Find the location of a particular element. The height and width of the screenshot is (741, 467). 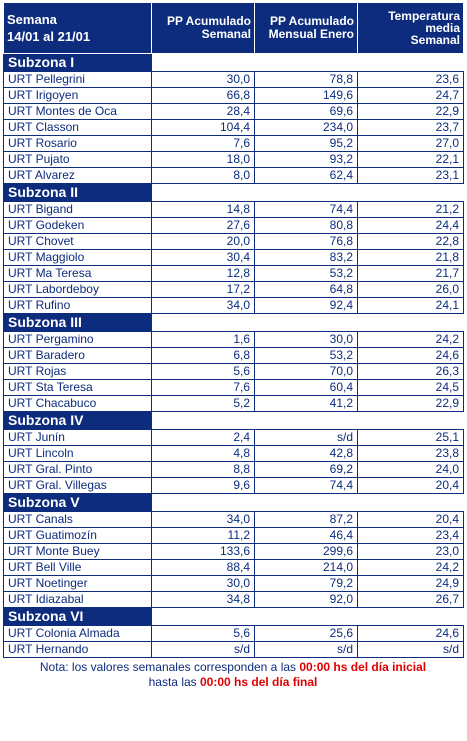

station-row: URT Guatimozín 11,2 46,4 23,4 is located at coordinates (233, 535).